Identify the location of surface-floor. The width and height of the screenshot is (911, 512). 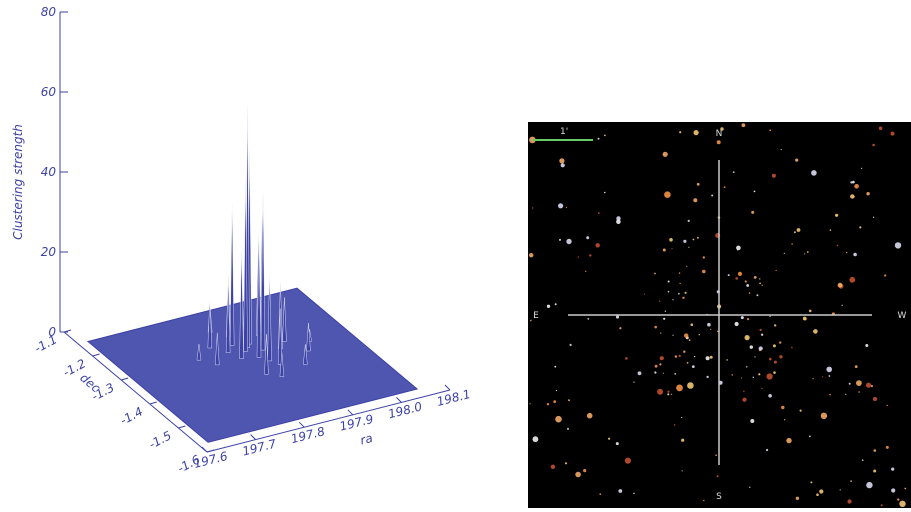
(252, 365).